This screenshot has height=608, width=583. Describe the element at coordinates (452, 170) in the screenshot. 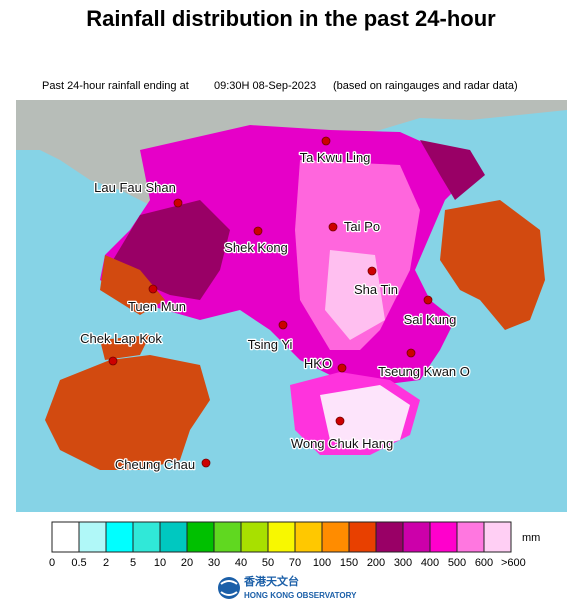

I see `northeast-area` at that location.